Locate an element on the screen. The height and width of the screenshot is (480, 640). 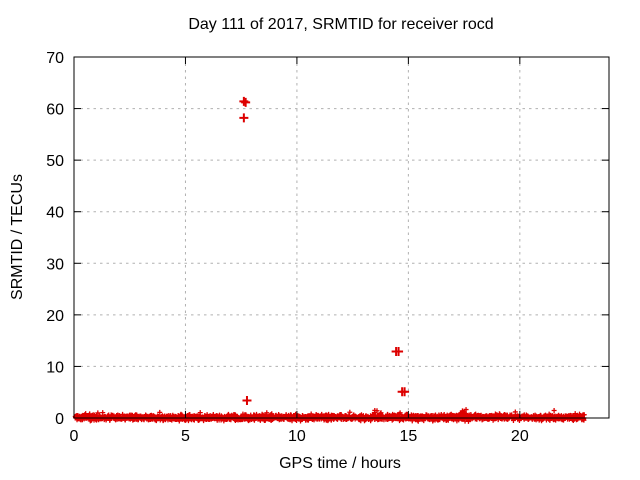
y-axis-label: SRMTID / TECUs is located at coordinates (17, 237).